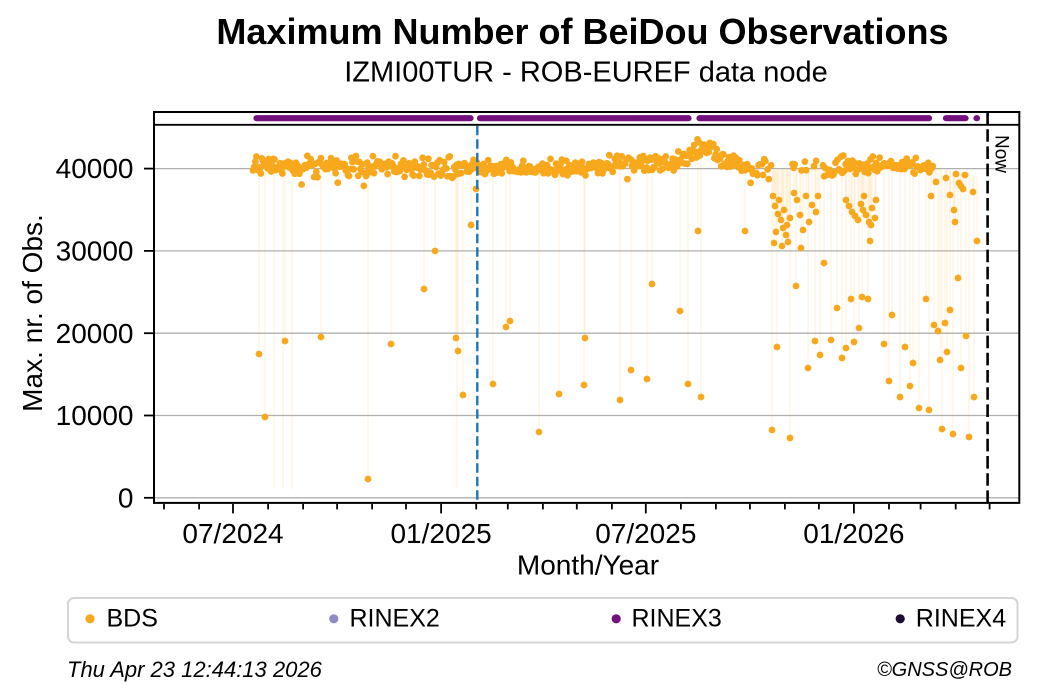 The height and width of the screenshot is (699, 1040). What do you see at coordinates (32, 313) in the screenshot?
I see `svg-text: Max. nr. of Obs.` at bounding box center [32, 313].